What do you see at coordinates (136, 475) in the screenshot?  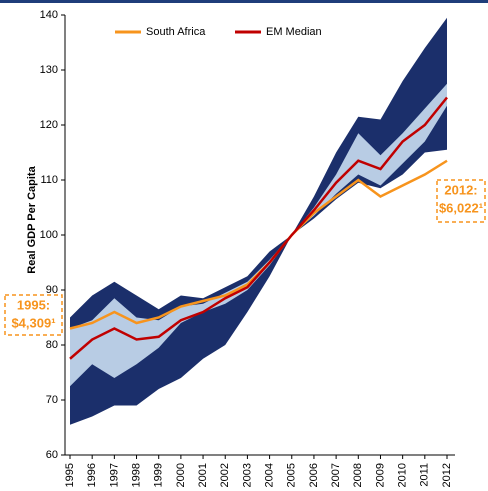 I see `x-tick-label: 1998` at bounding box center [136, 475].